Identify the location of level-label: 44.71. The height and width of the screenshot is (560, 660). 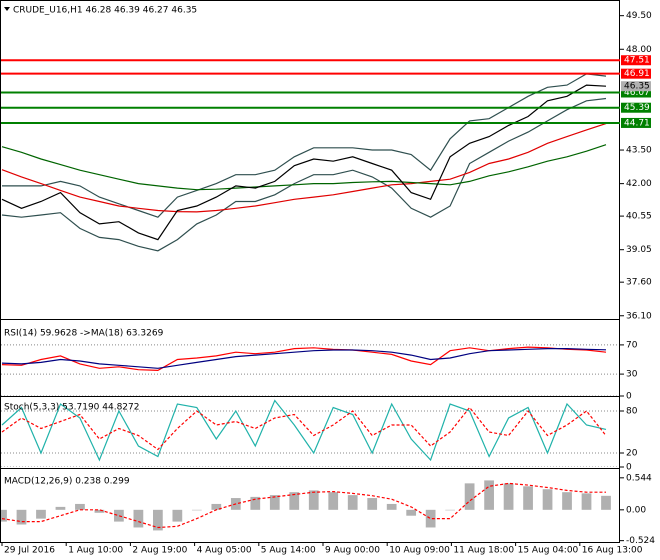
(637, 123).